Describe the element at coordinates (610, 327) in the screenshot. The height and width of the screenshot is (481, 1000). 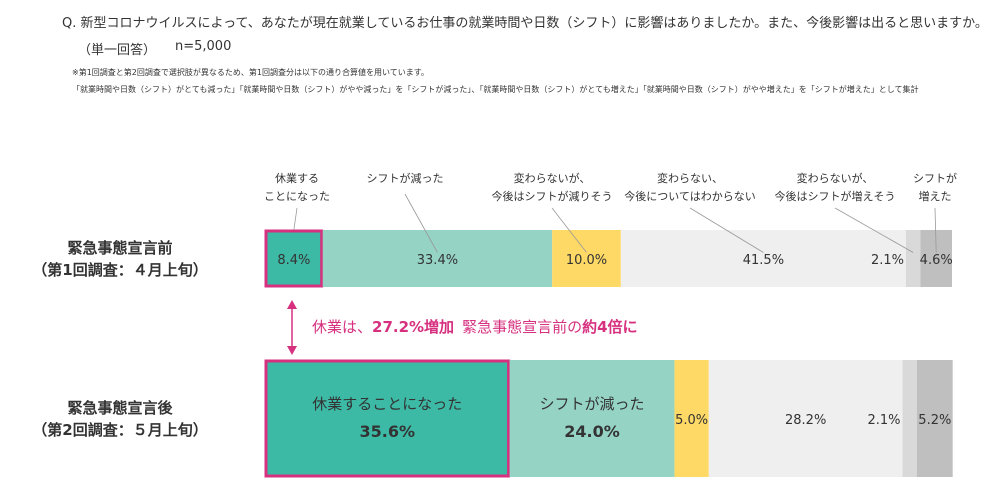
I see `annotation-part: 約4倍に` at that location.